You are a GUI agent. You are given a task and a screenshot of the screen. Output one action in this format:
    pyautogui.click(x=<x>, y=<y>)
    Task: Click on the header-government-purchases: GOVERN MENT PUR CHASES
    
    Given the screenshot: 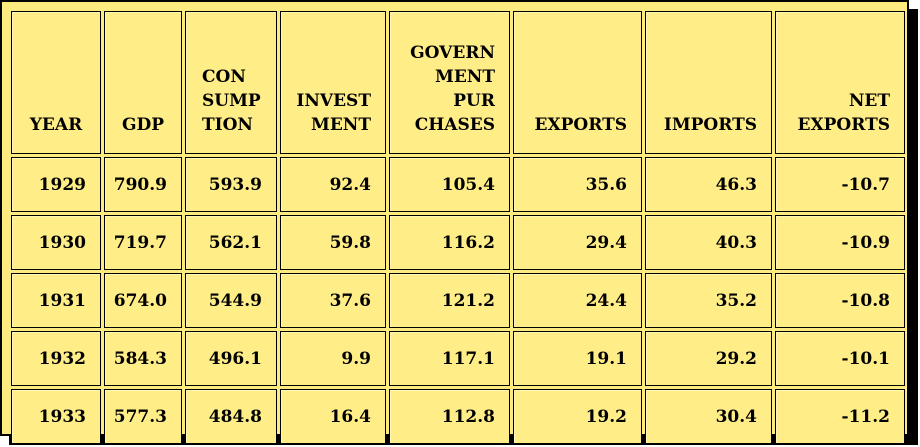 What is the action you would take?
    pyautogui.click(x=449, y=82)
    